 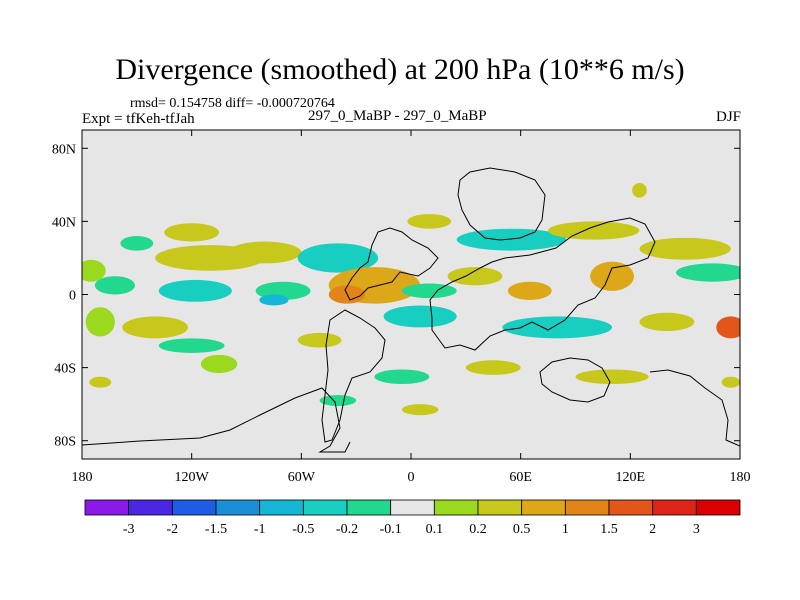 I want to click on x-tick-label-5: 120E, so click(x=631, y=477).